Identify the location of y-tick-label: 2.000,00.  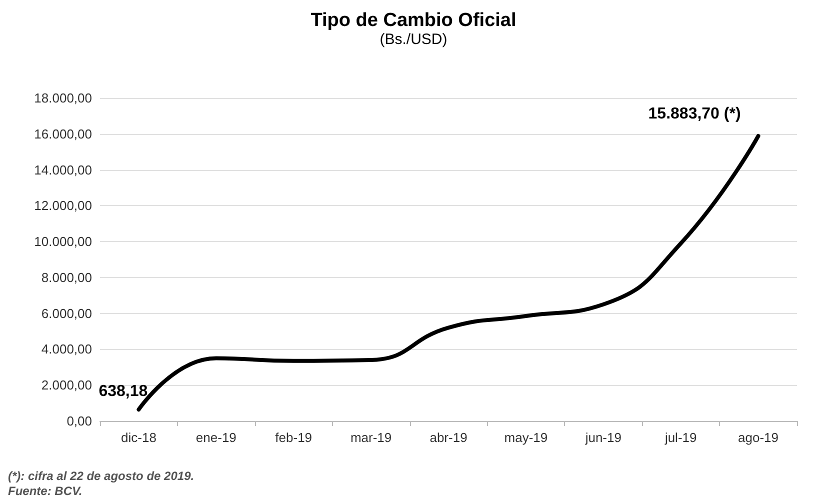
(66, 385).